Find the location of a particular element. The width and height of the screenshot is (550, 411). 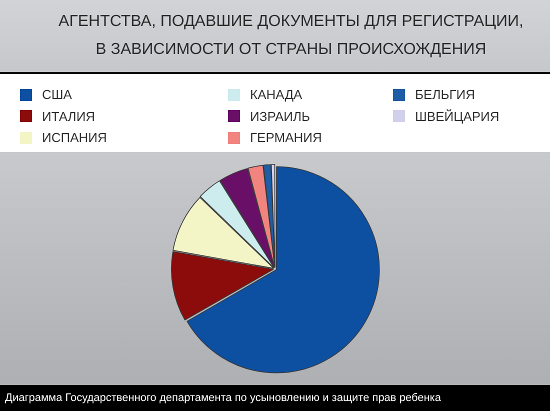

legend-label: КАНАДА is located at coordinates (276, 94).